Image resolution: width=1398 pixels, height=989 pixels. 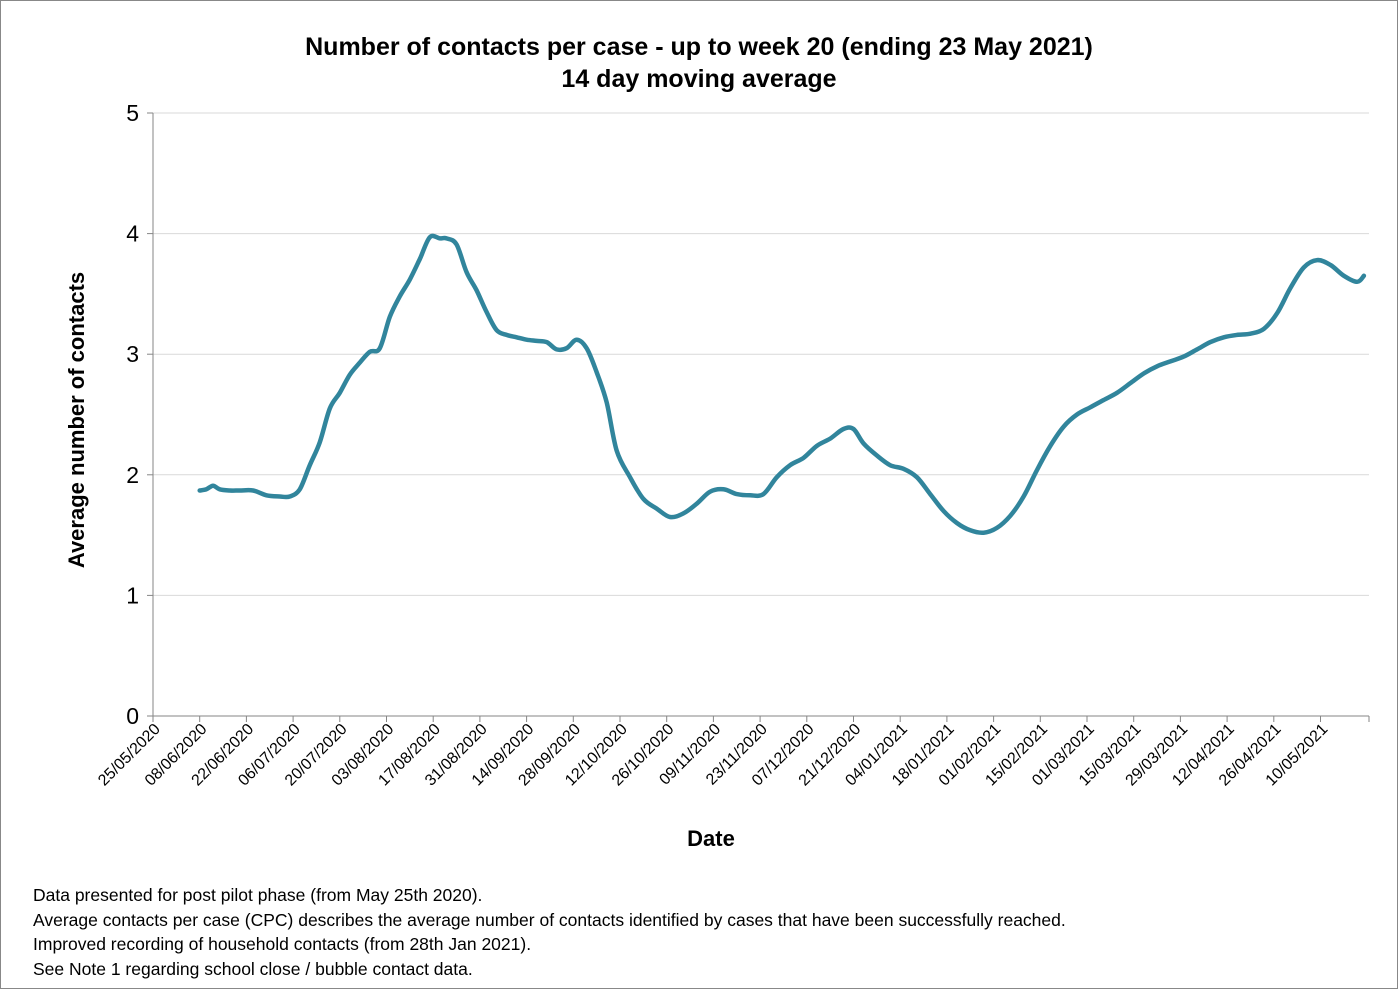 What do you see at coordinates (132, 354) in the screenshot?
I see `y-tick-label: 3` at bounding box center [132, 354].